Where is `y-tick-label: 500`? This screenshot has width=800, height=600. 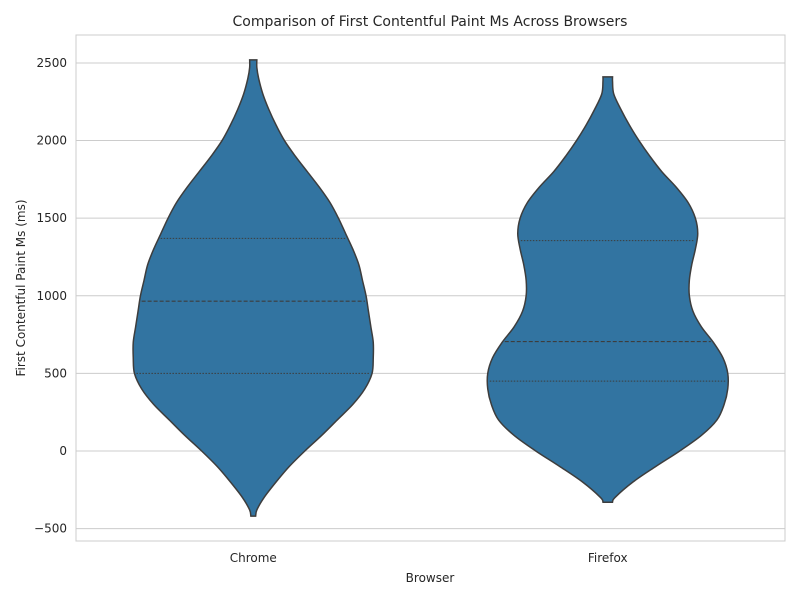 y-tick-label: 500 is located at coordinates (55, 373).